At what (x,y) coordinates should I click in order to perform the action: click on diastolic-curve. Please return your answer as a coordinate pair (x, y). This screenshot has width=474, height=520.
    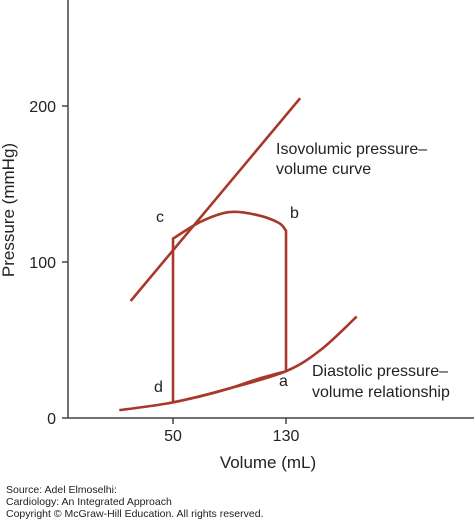
    Looking at the image, I should click on (238, 363).